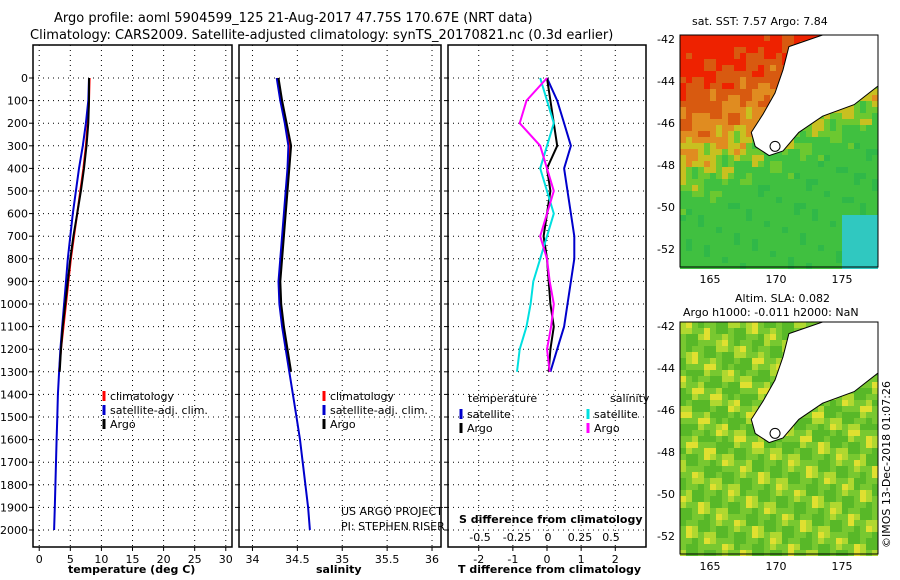 The image size is (900, 580). I want to click on sdiff-tick-label: -0.25, so click(517, 537).